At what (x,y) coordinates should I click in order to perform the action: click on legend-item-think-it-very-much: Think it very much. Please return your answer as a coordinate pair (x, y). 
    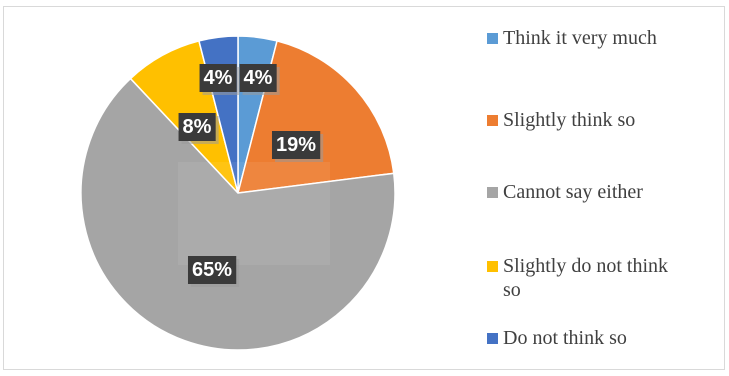
    Looking at the image, I should click on (602, 38).